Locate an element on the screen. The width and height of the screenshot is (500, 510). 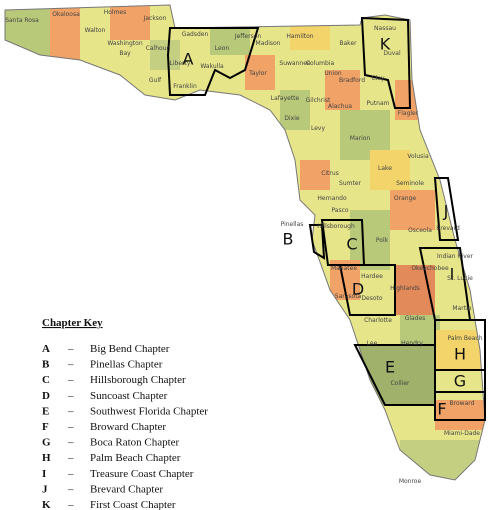
county-label: Gilchrist is located at coordinates (318, 100).